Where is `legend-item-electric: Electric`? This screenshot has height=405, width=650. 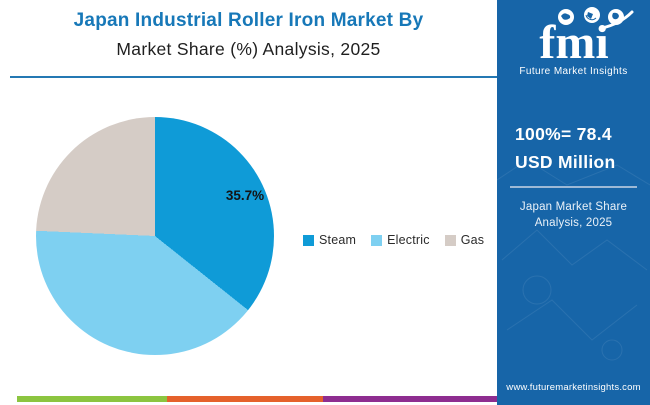 legend-item-electric: Electric is located at coordinates (400, 240).